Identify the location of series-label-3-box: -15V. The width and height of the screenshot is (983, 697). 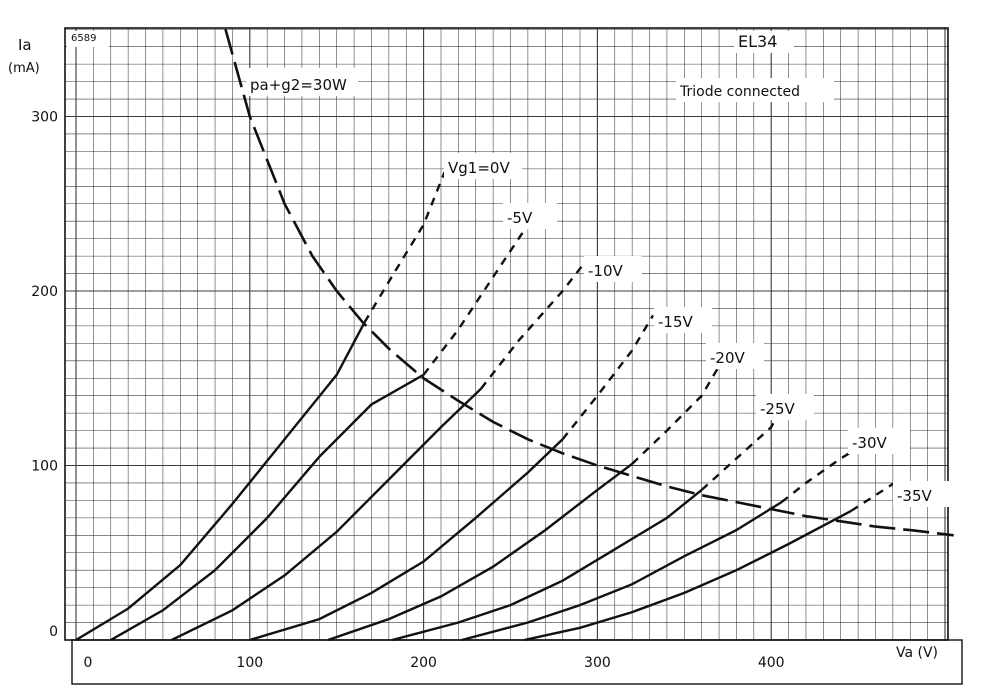
(683, 320).